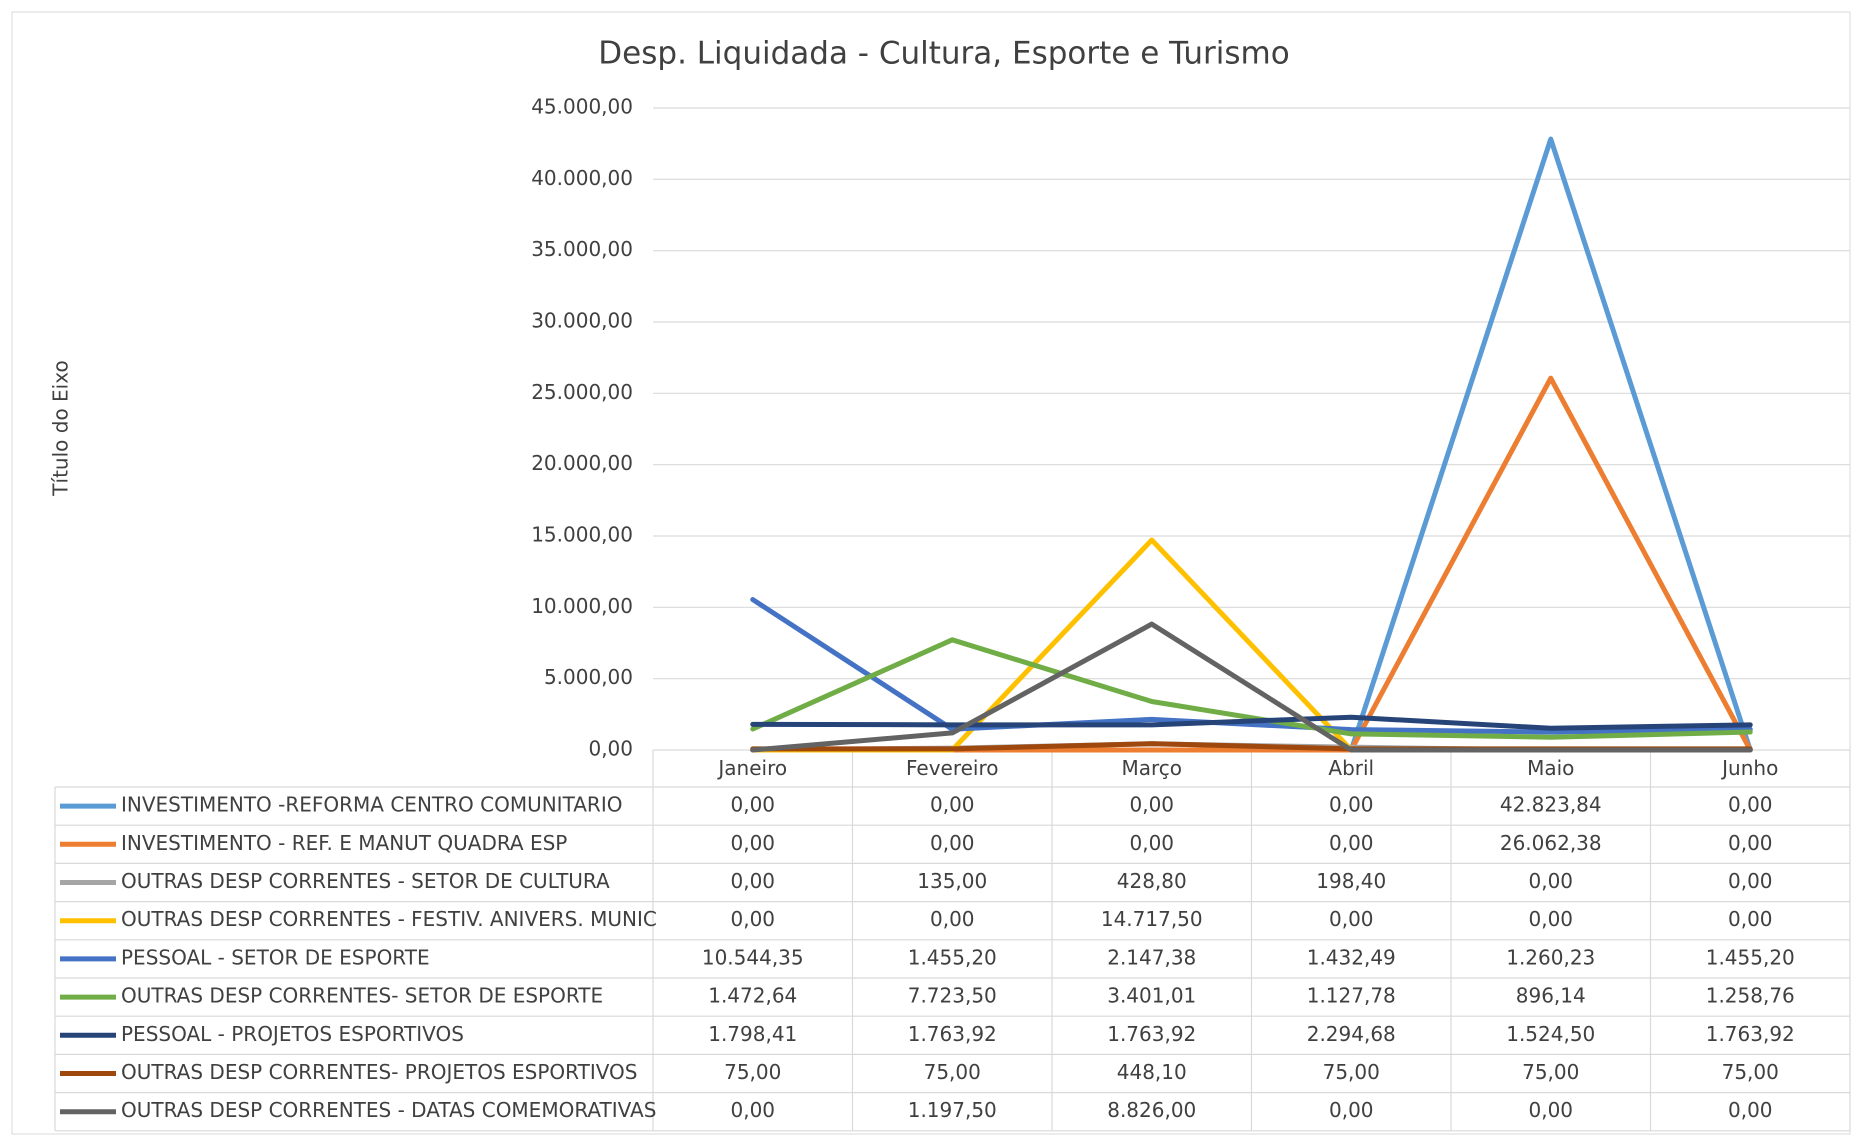 Image resolution: width=1863 pixels, height=1139 pixels. What do you see at coordinates (1152, 1072) in the screenshot?
I see `table-value: 448,10` at bounding box center [1152, 1072].